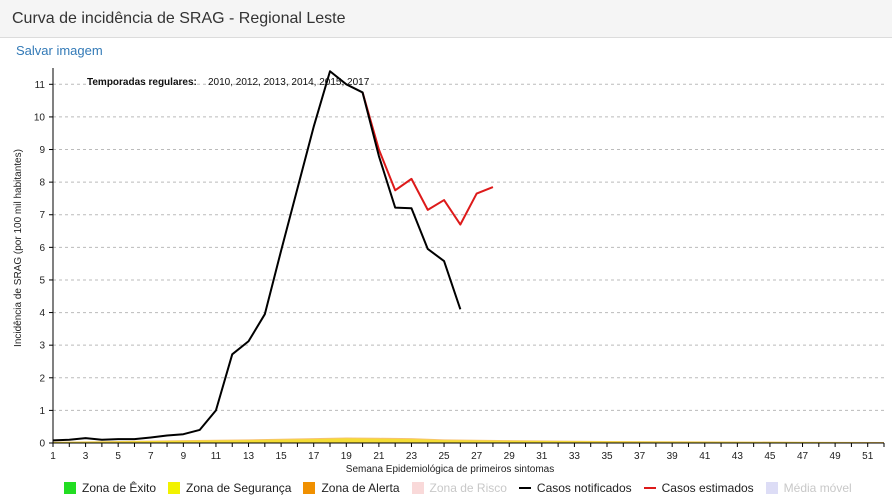 The width and height of the screenshot is (892, 497). Describe the element at coordinates (42, 150) in the screenshot. I see `y-tick-label: 9` at that location.